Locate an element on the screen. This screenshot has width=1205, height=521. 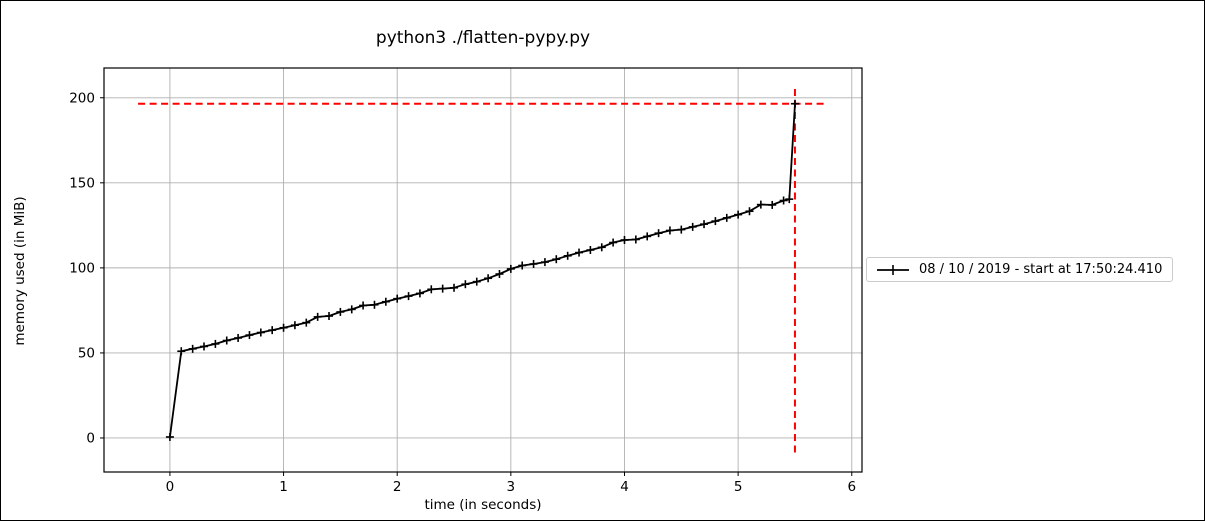
y-tick-label: 150 is located at coordinates (82, 183).